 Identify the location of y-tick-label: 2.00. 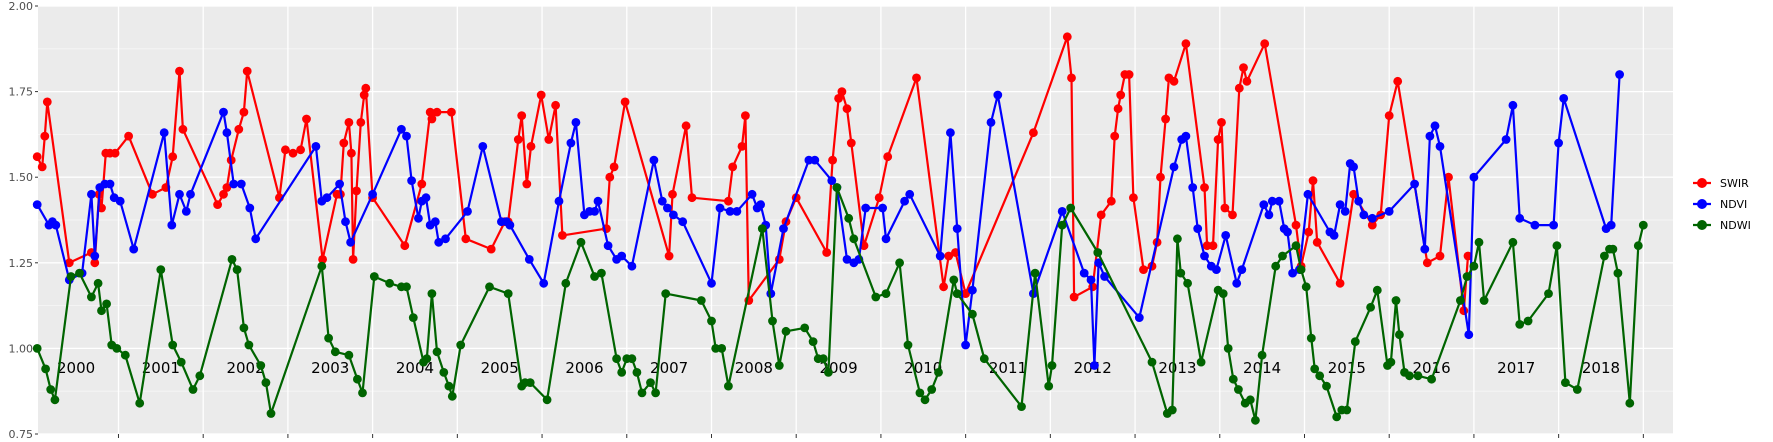
(21, 6).